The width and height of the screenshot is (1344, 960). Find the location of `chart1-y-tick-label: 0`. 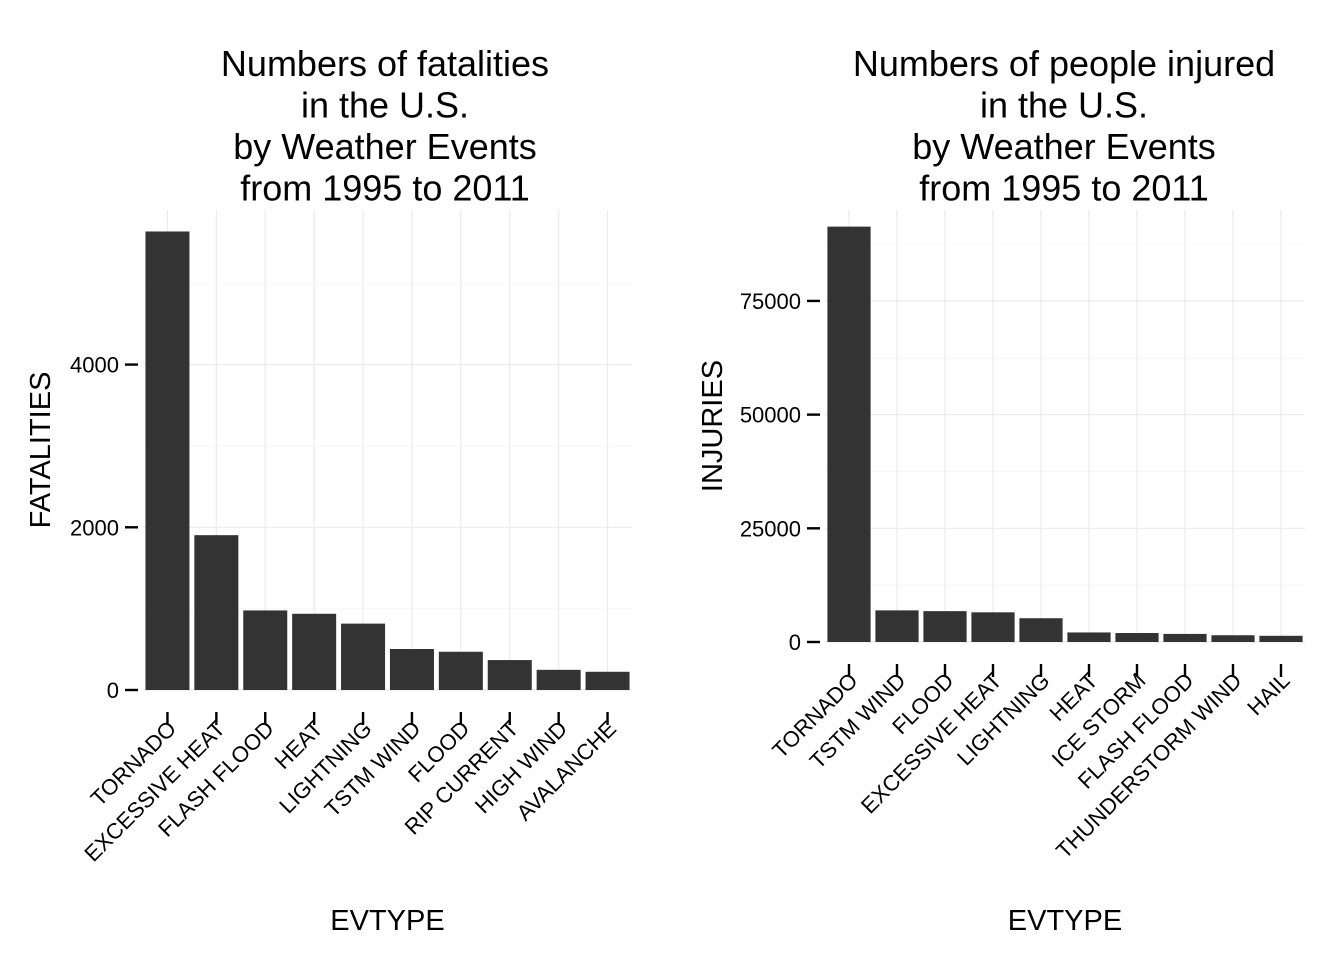

chart1-y-tick-label: 0 is located at coordinates (113, 690).